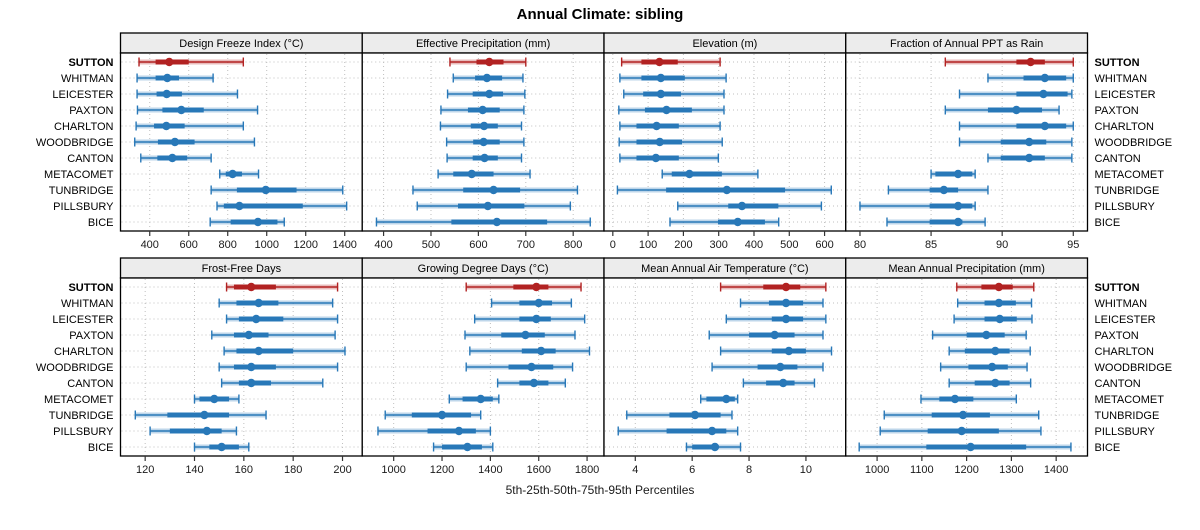 This screenshot has height=530, width=1200. I want to click on panel-strip-label: Growing Degree Days (°C), so click(483, 269).